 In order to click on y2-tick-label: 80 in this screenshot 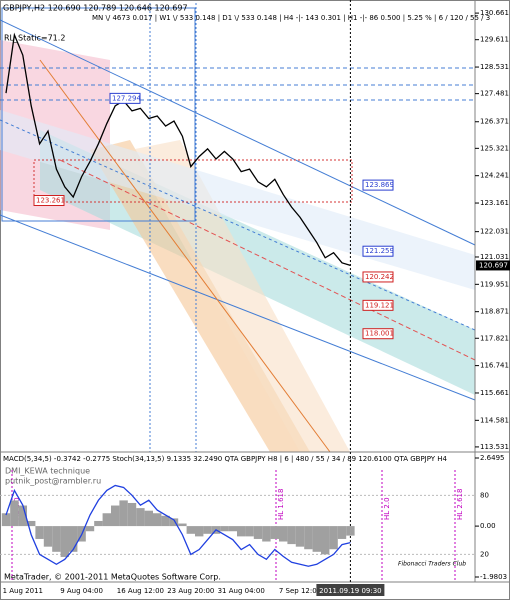, I will do `click(484, 495)`.